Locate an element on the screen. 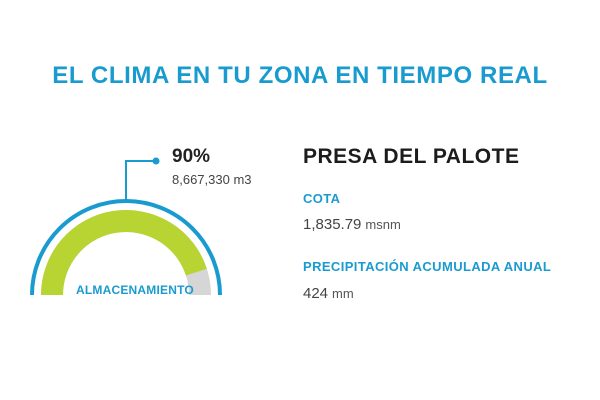 The image size is (600, 400). precipitation-label: PRECIPITACIÓN ACUMULADA ANUAL is located at coordinates (427, 266).